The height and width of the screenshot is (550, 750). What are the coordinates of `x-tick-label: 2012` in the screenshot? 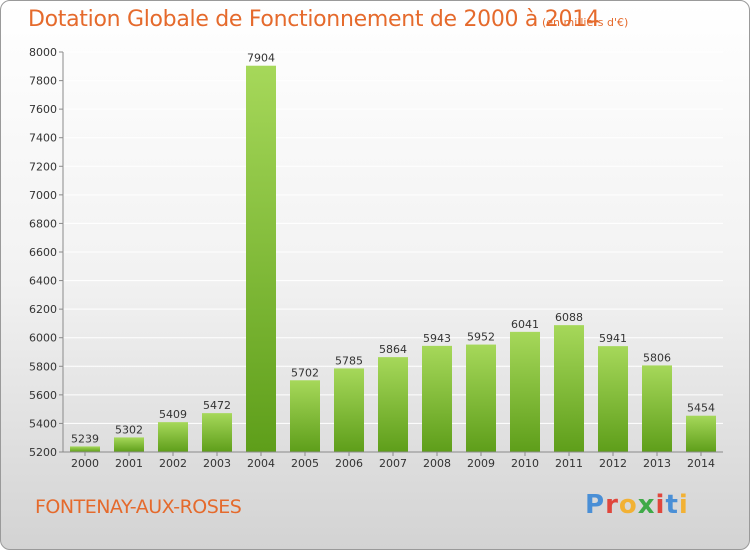 It's located at (613, 463).